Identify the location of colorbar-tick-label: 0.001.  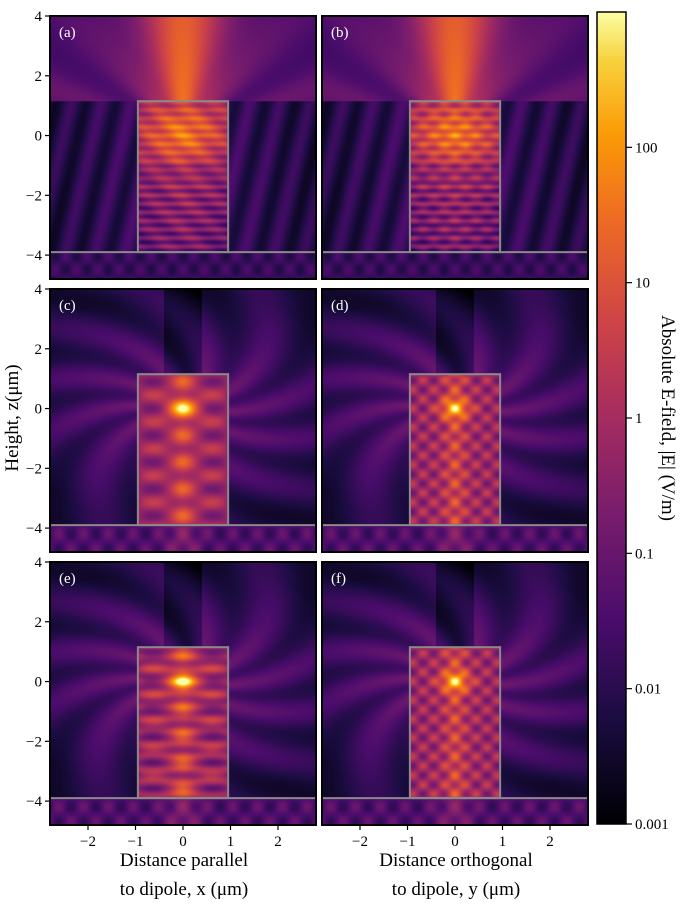
(652, 825).